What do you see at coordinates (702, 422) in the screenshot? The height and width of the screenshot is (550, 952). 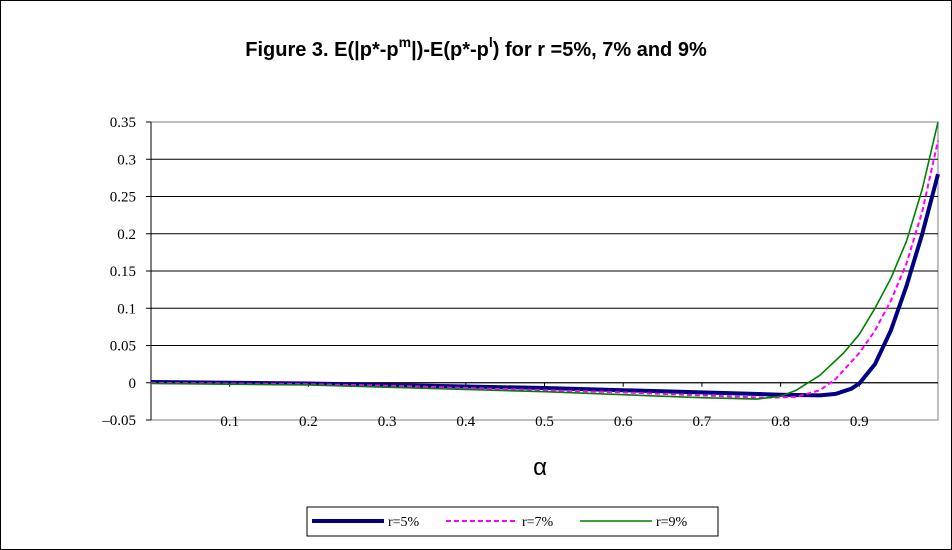 I see `x-tick-label: 0.7` at bounding box center [702, 422].